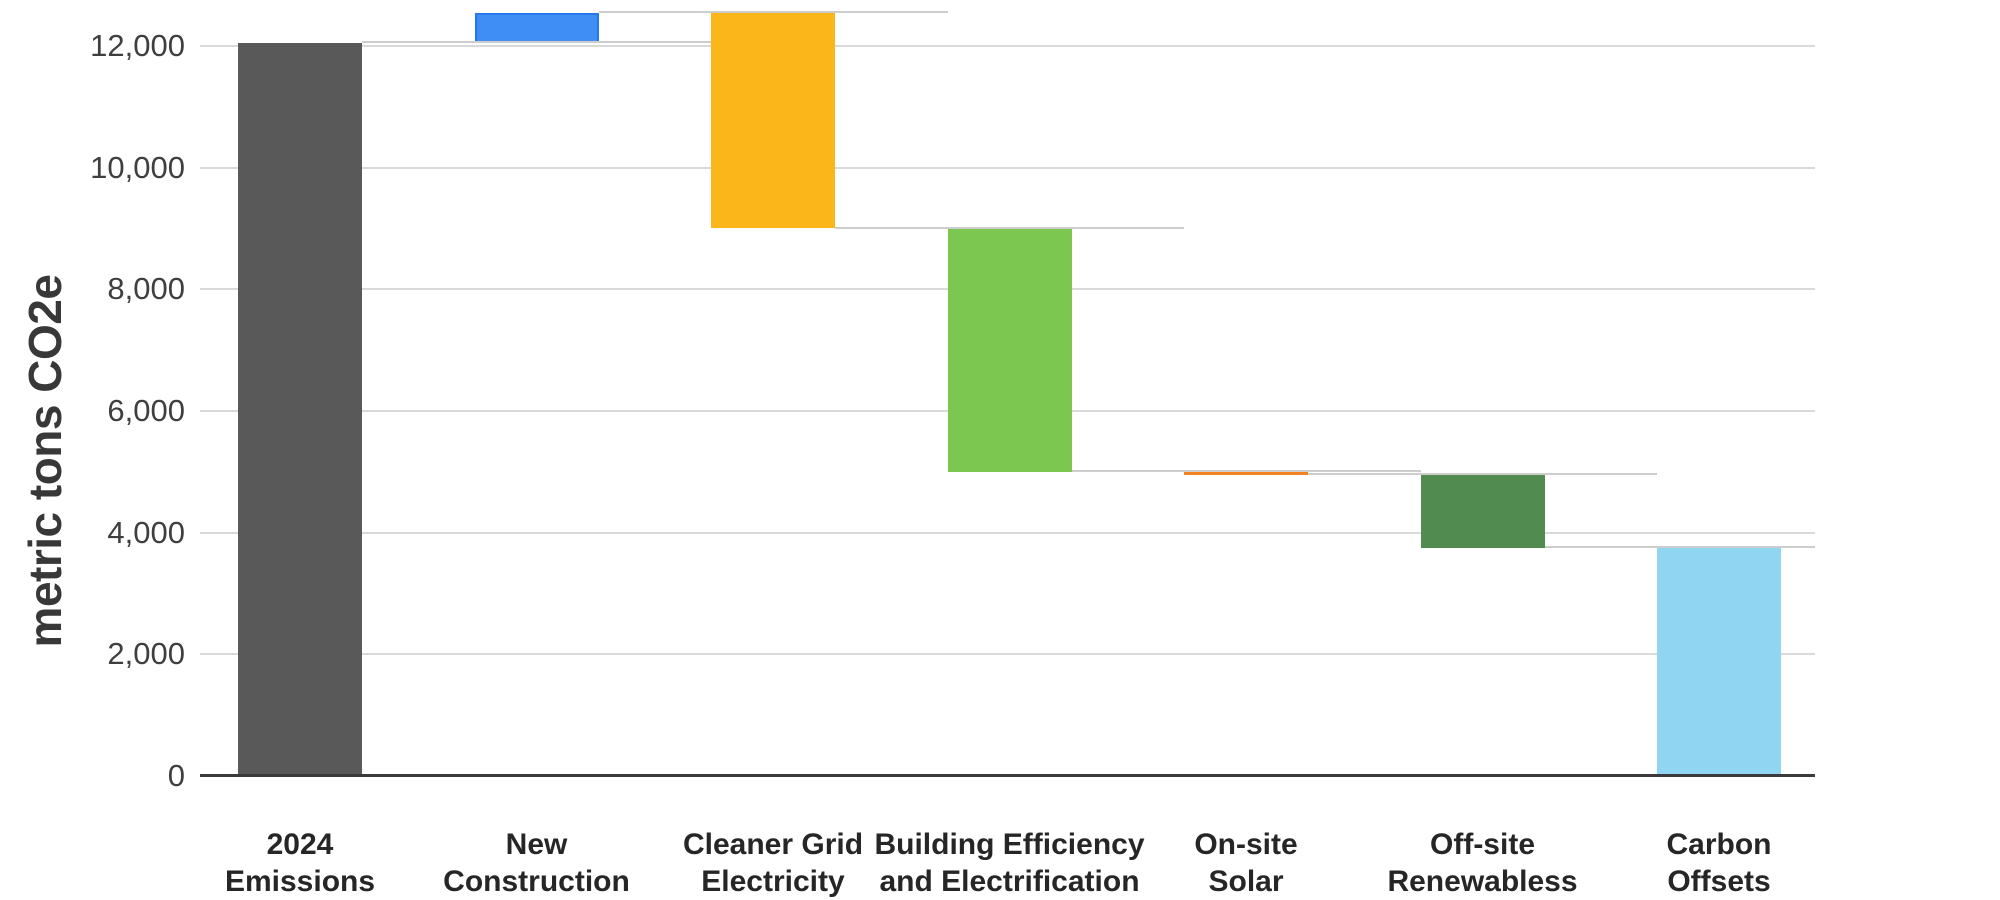 Image resolution: width=2000 pixels, height=900 pixels. I want to click on x-category-label-line: and Electrification, so click(1009, 881).